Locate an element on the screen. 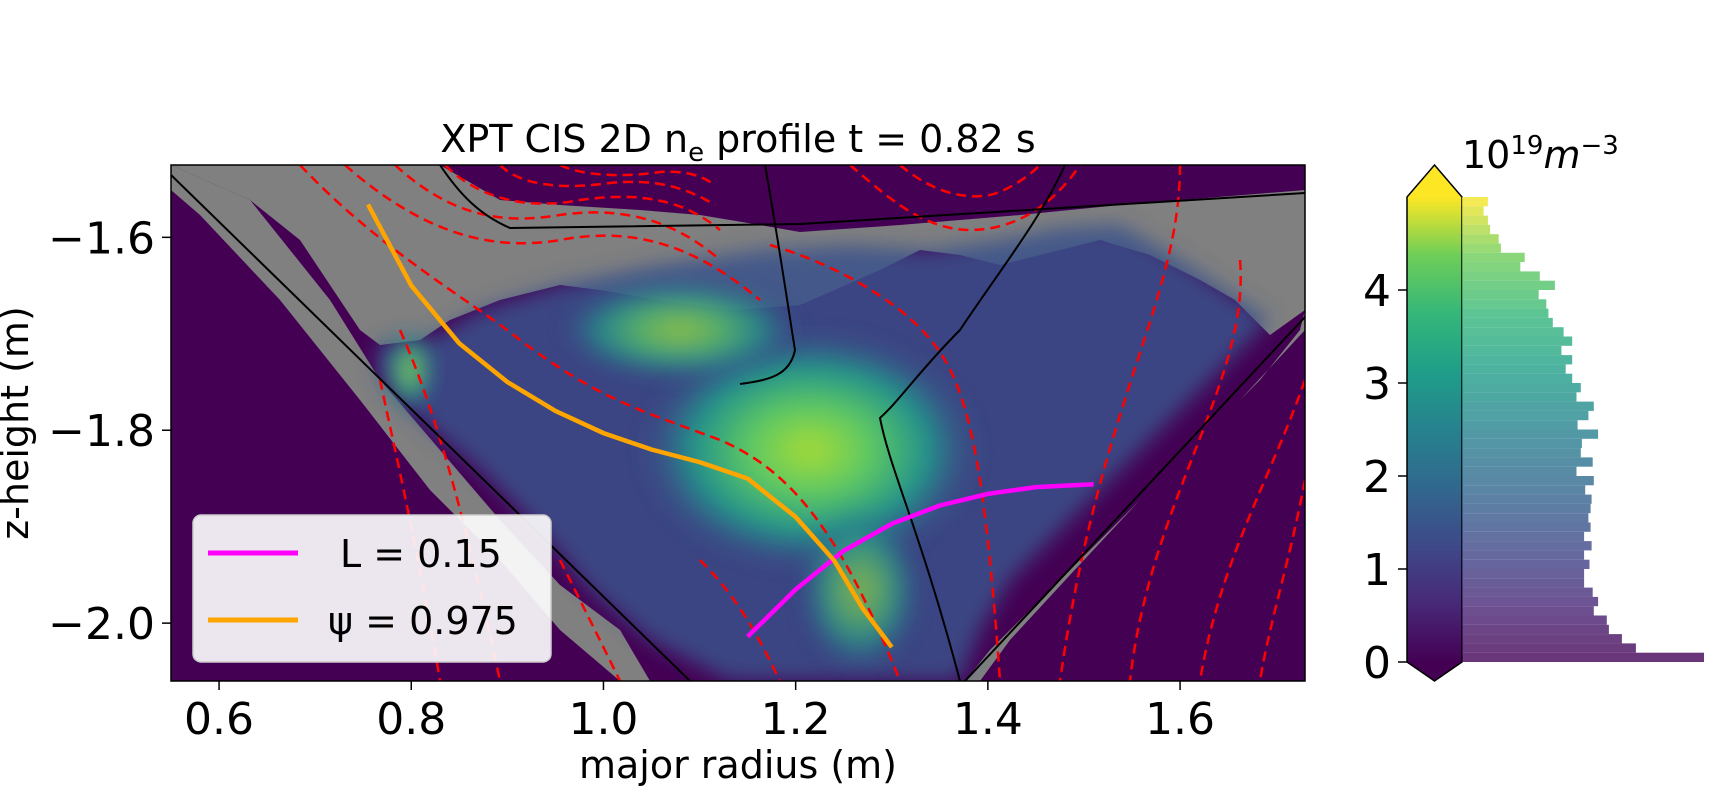  divertor-wall is located at coordinates (1134, 498).